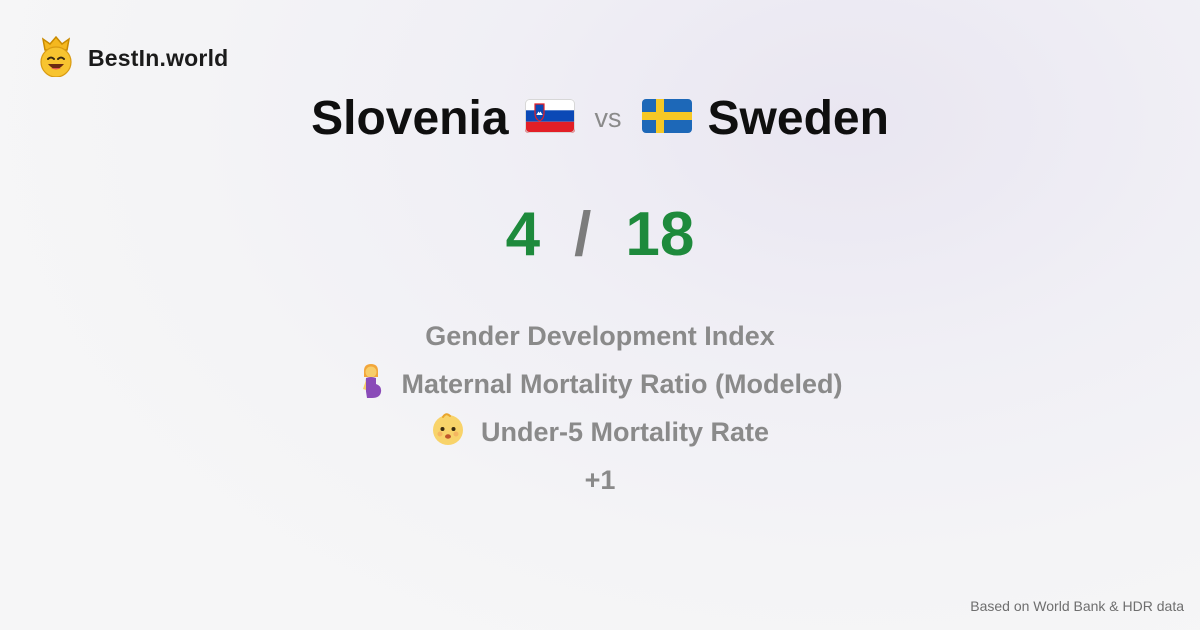 This screenshot has height=630, width=1200. Describe the element at coordinates (410, 118) in the screenshot. I see `country-a-name: Slovenia` at that location.